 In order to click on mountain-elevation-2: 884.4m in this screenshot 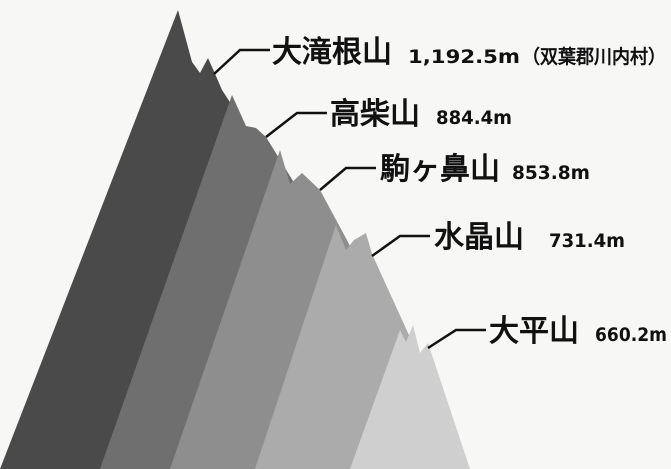, I will do `click(474, 118)`.